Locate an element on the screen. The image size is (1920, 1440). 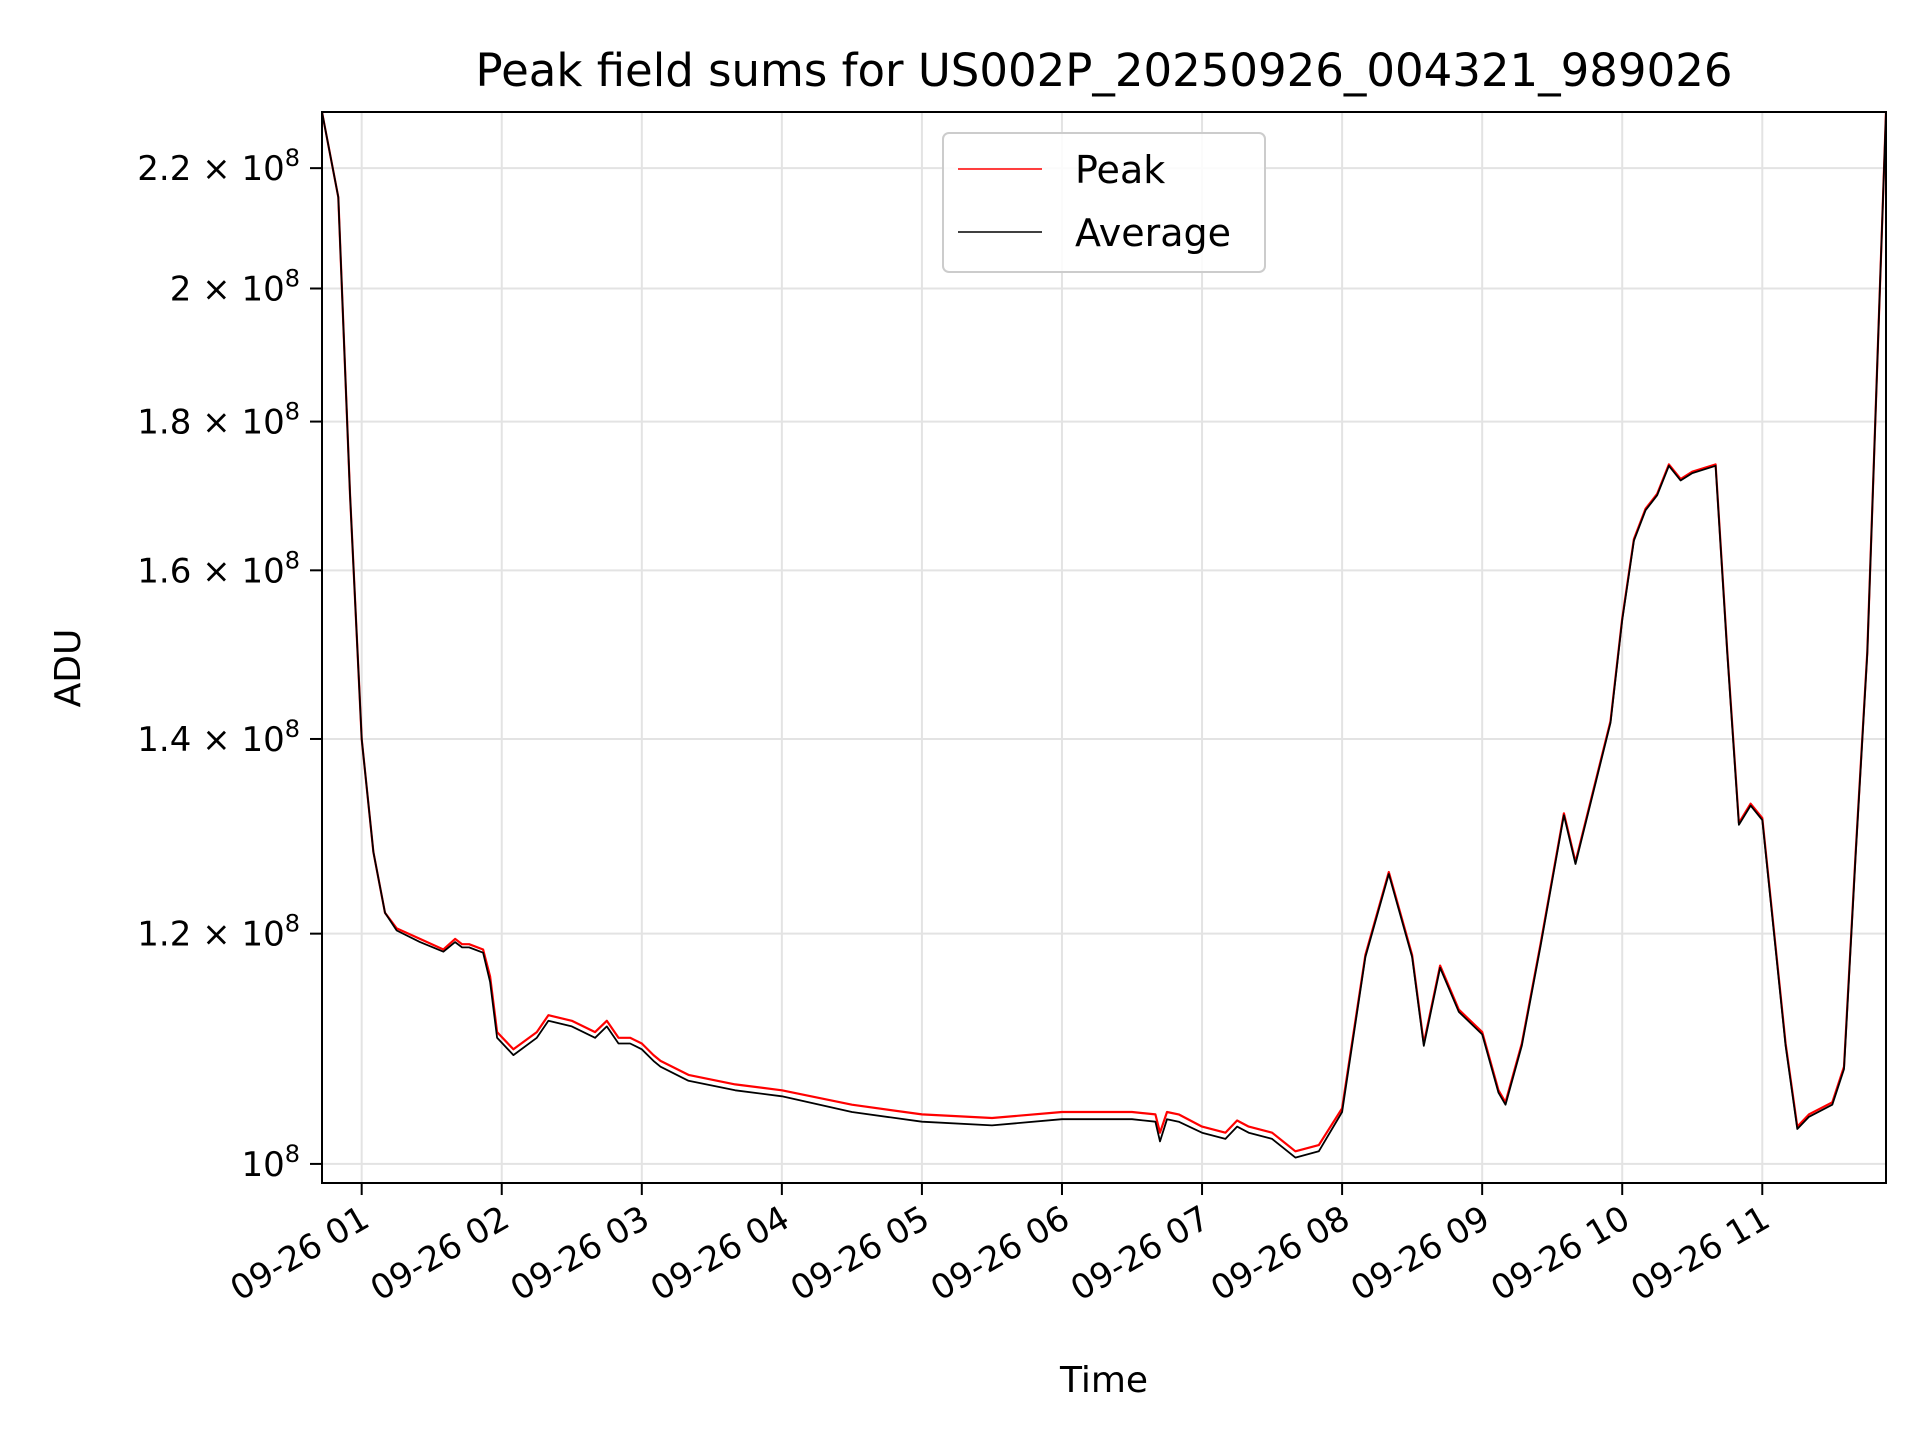
y-tick-label: 2.2 × 108 is located at coordinates (218, 166).